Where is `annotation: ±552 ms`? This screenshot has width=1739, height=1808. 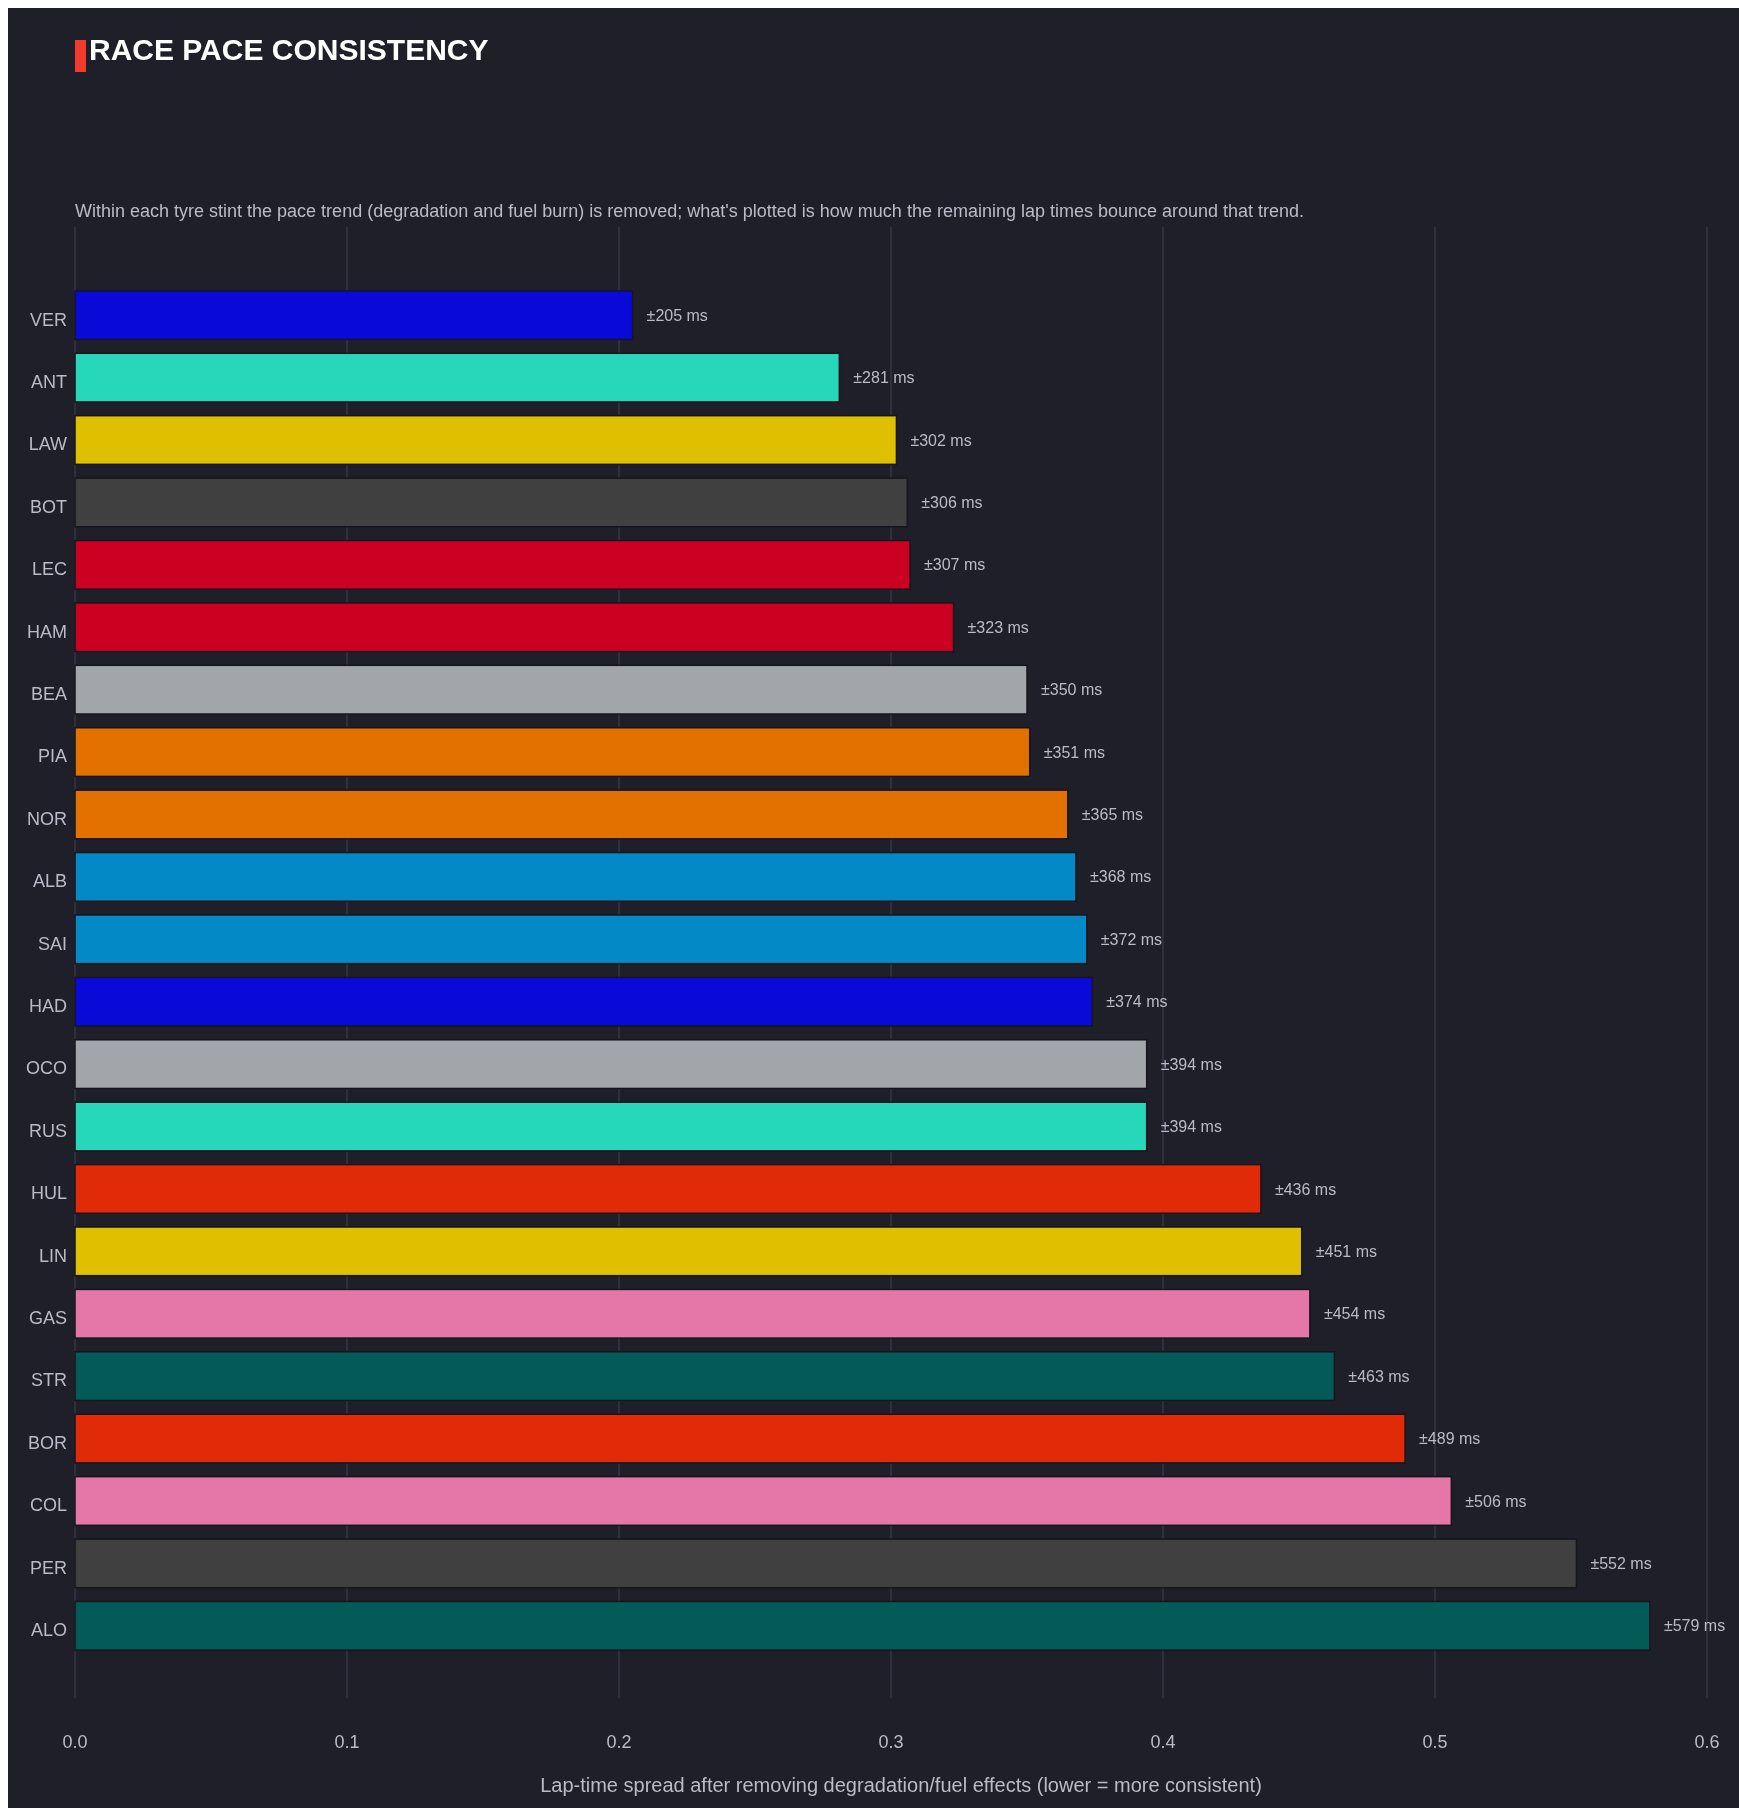
annotation: ±552 ms is located at coordinates (1621, 1563).